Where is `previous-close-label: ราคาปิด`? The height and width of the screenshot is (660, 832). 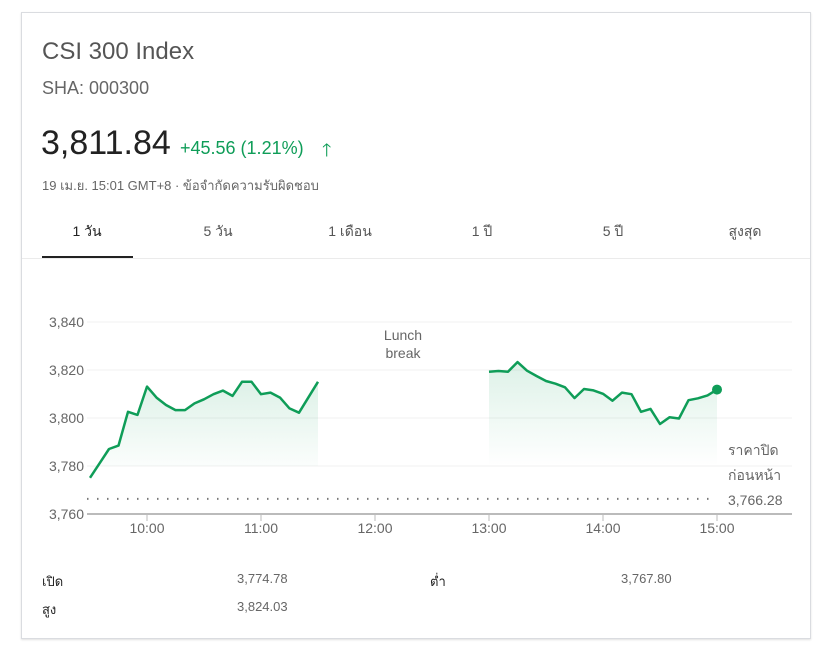
previous-close-label: ราคาปิด is located at coordinates (753, 450).